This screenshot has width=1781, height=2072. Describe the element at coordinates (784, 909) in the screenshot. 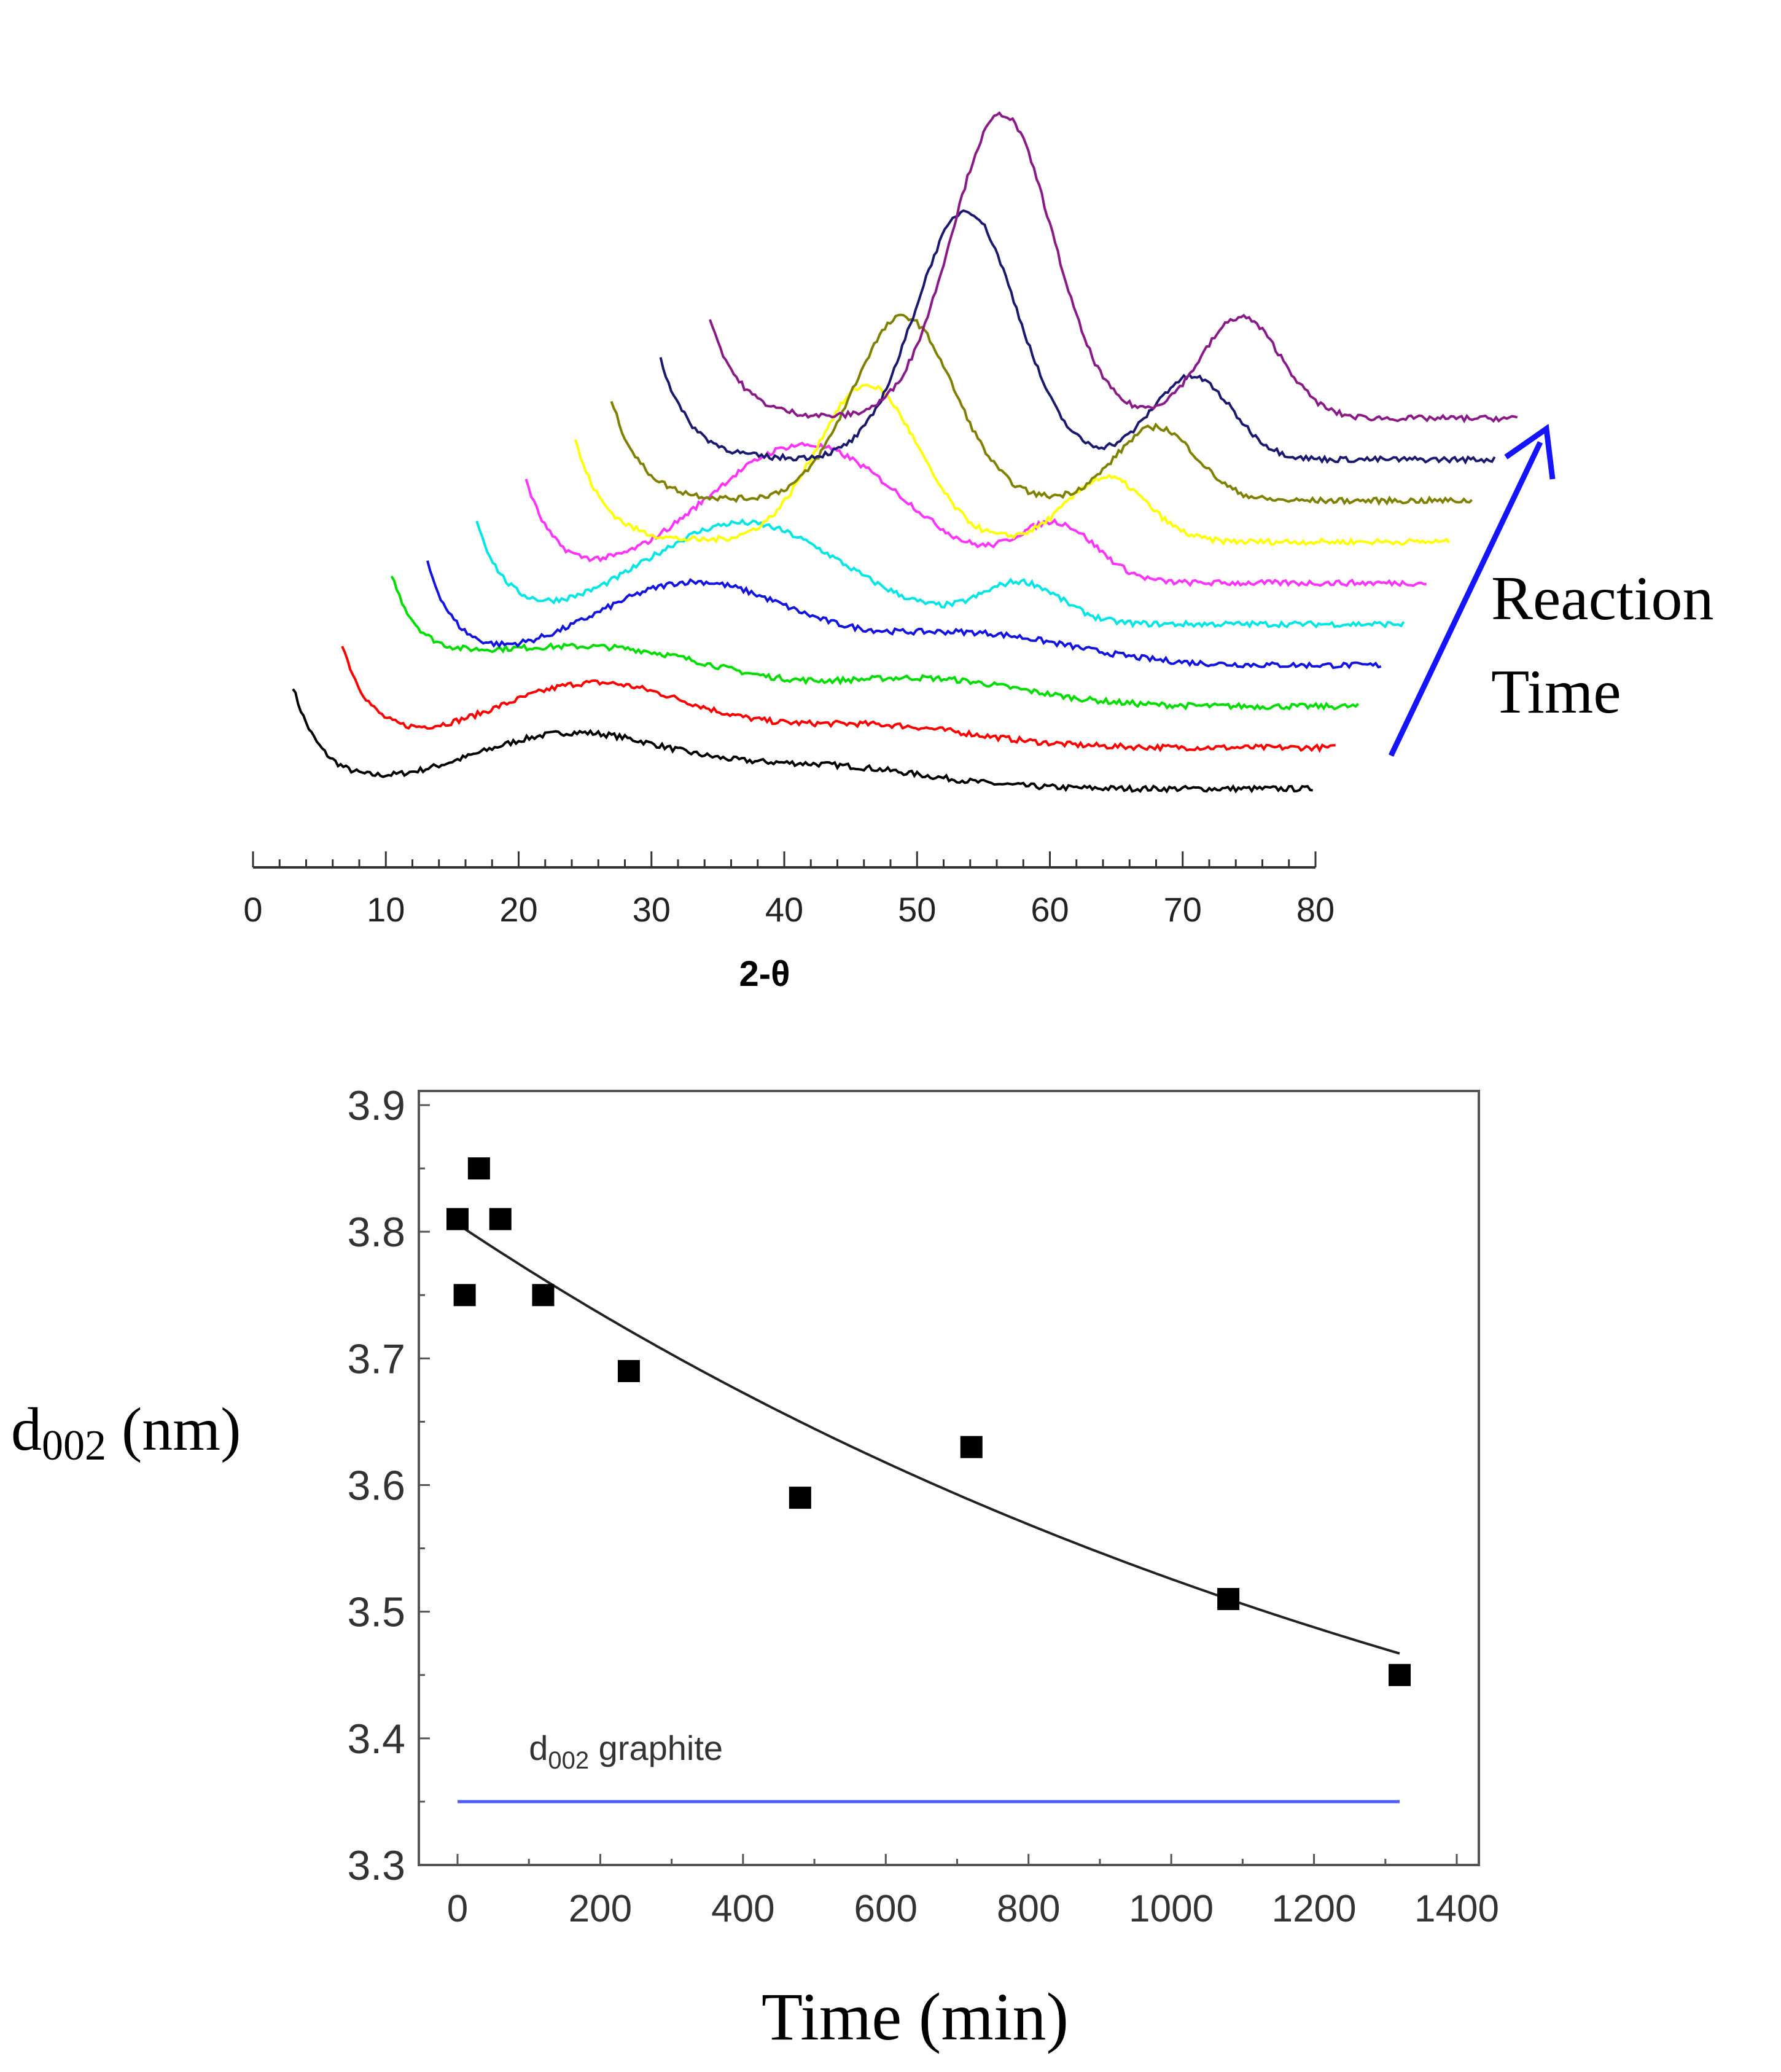

I see `xrd-tick-label: 40` at that location.